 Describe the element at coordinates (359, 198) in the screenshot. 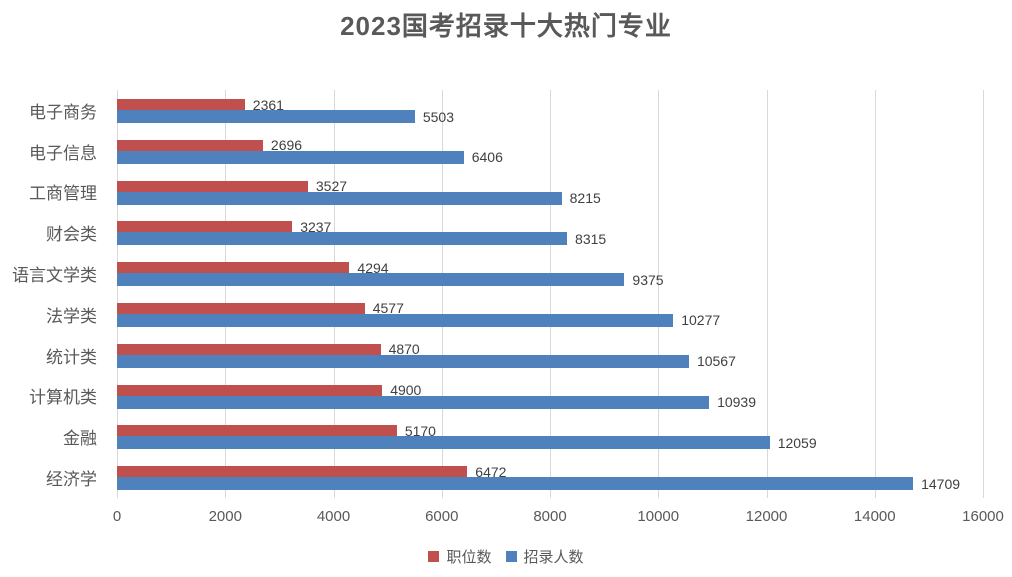

I see `bar-招录人数: 8215` at that location.